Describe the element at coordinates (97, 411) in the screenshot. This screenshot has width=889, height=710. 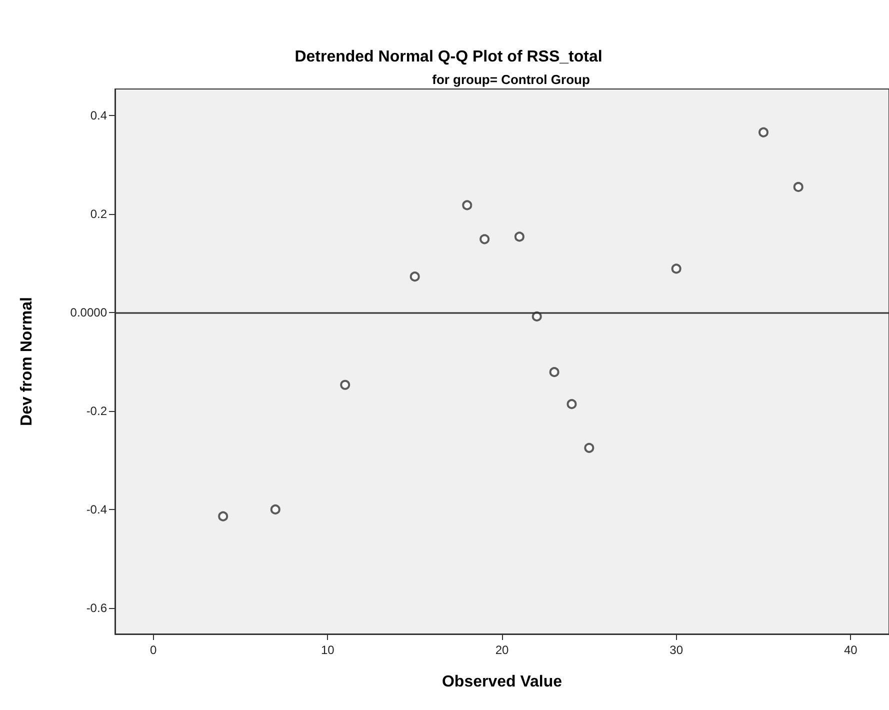
I see `y-tick-label: -0.2` at that location.